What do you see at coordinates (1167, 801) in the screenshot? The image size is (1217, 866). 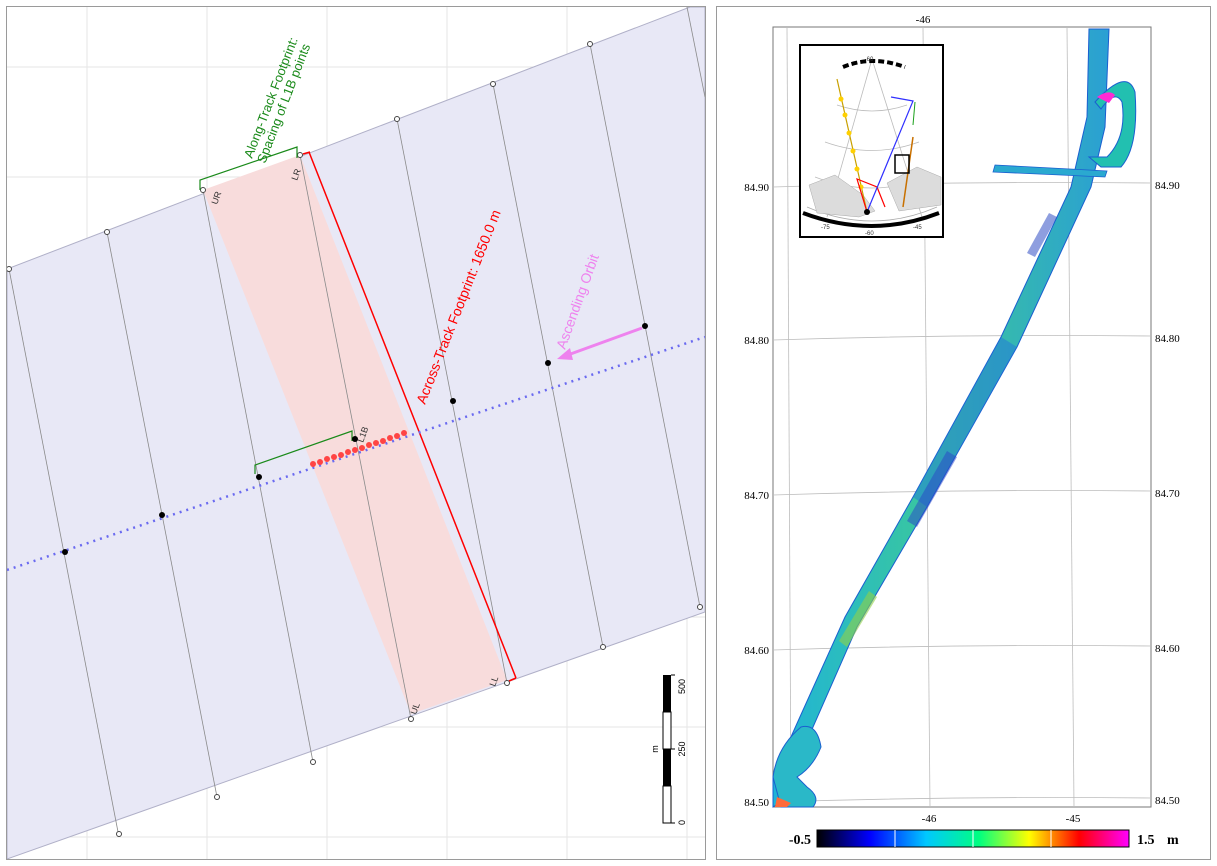 I see `lat-label-right-5: 84.50` at bounding box center [1167, 801].